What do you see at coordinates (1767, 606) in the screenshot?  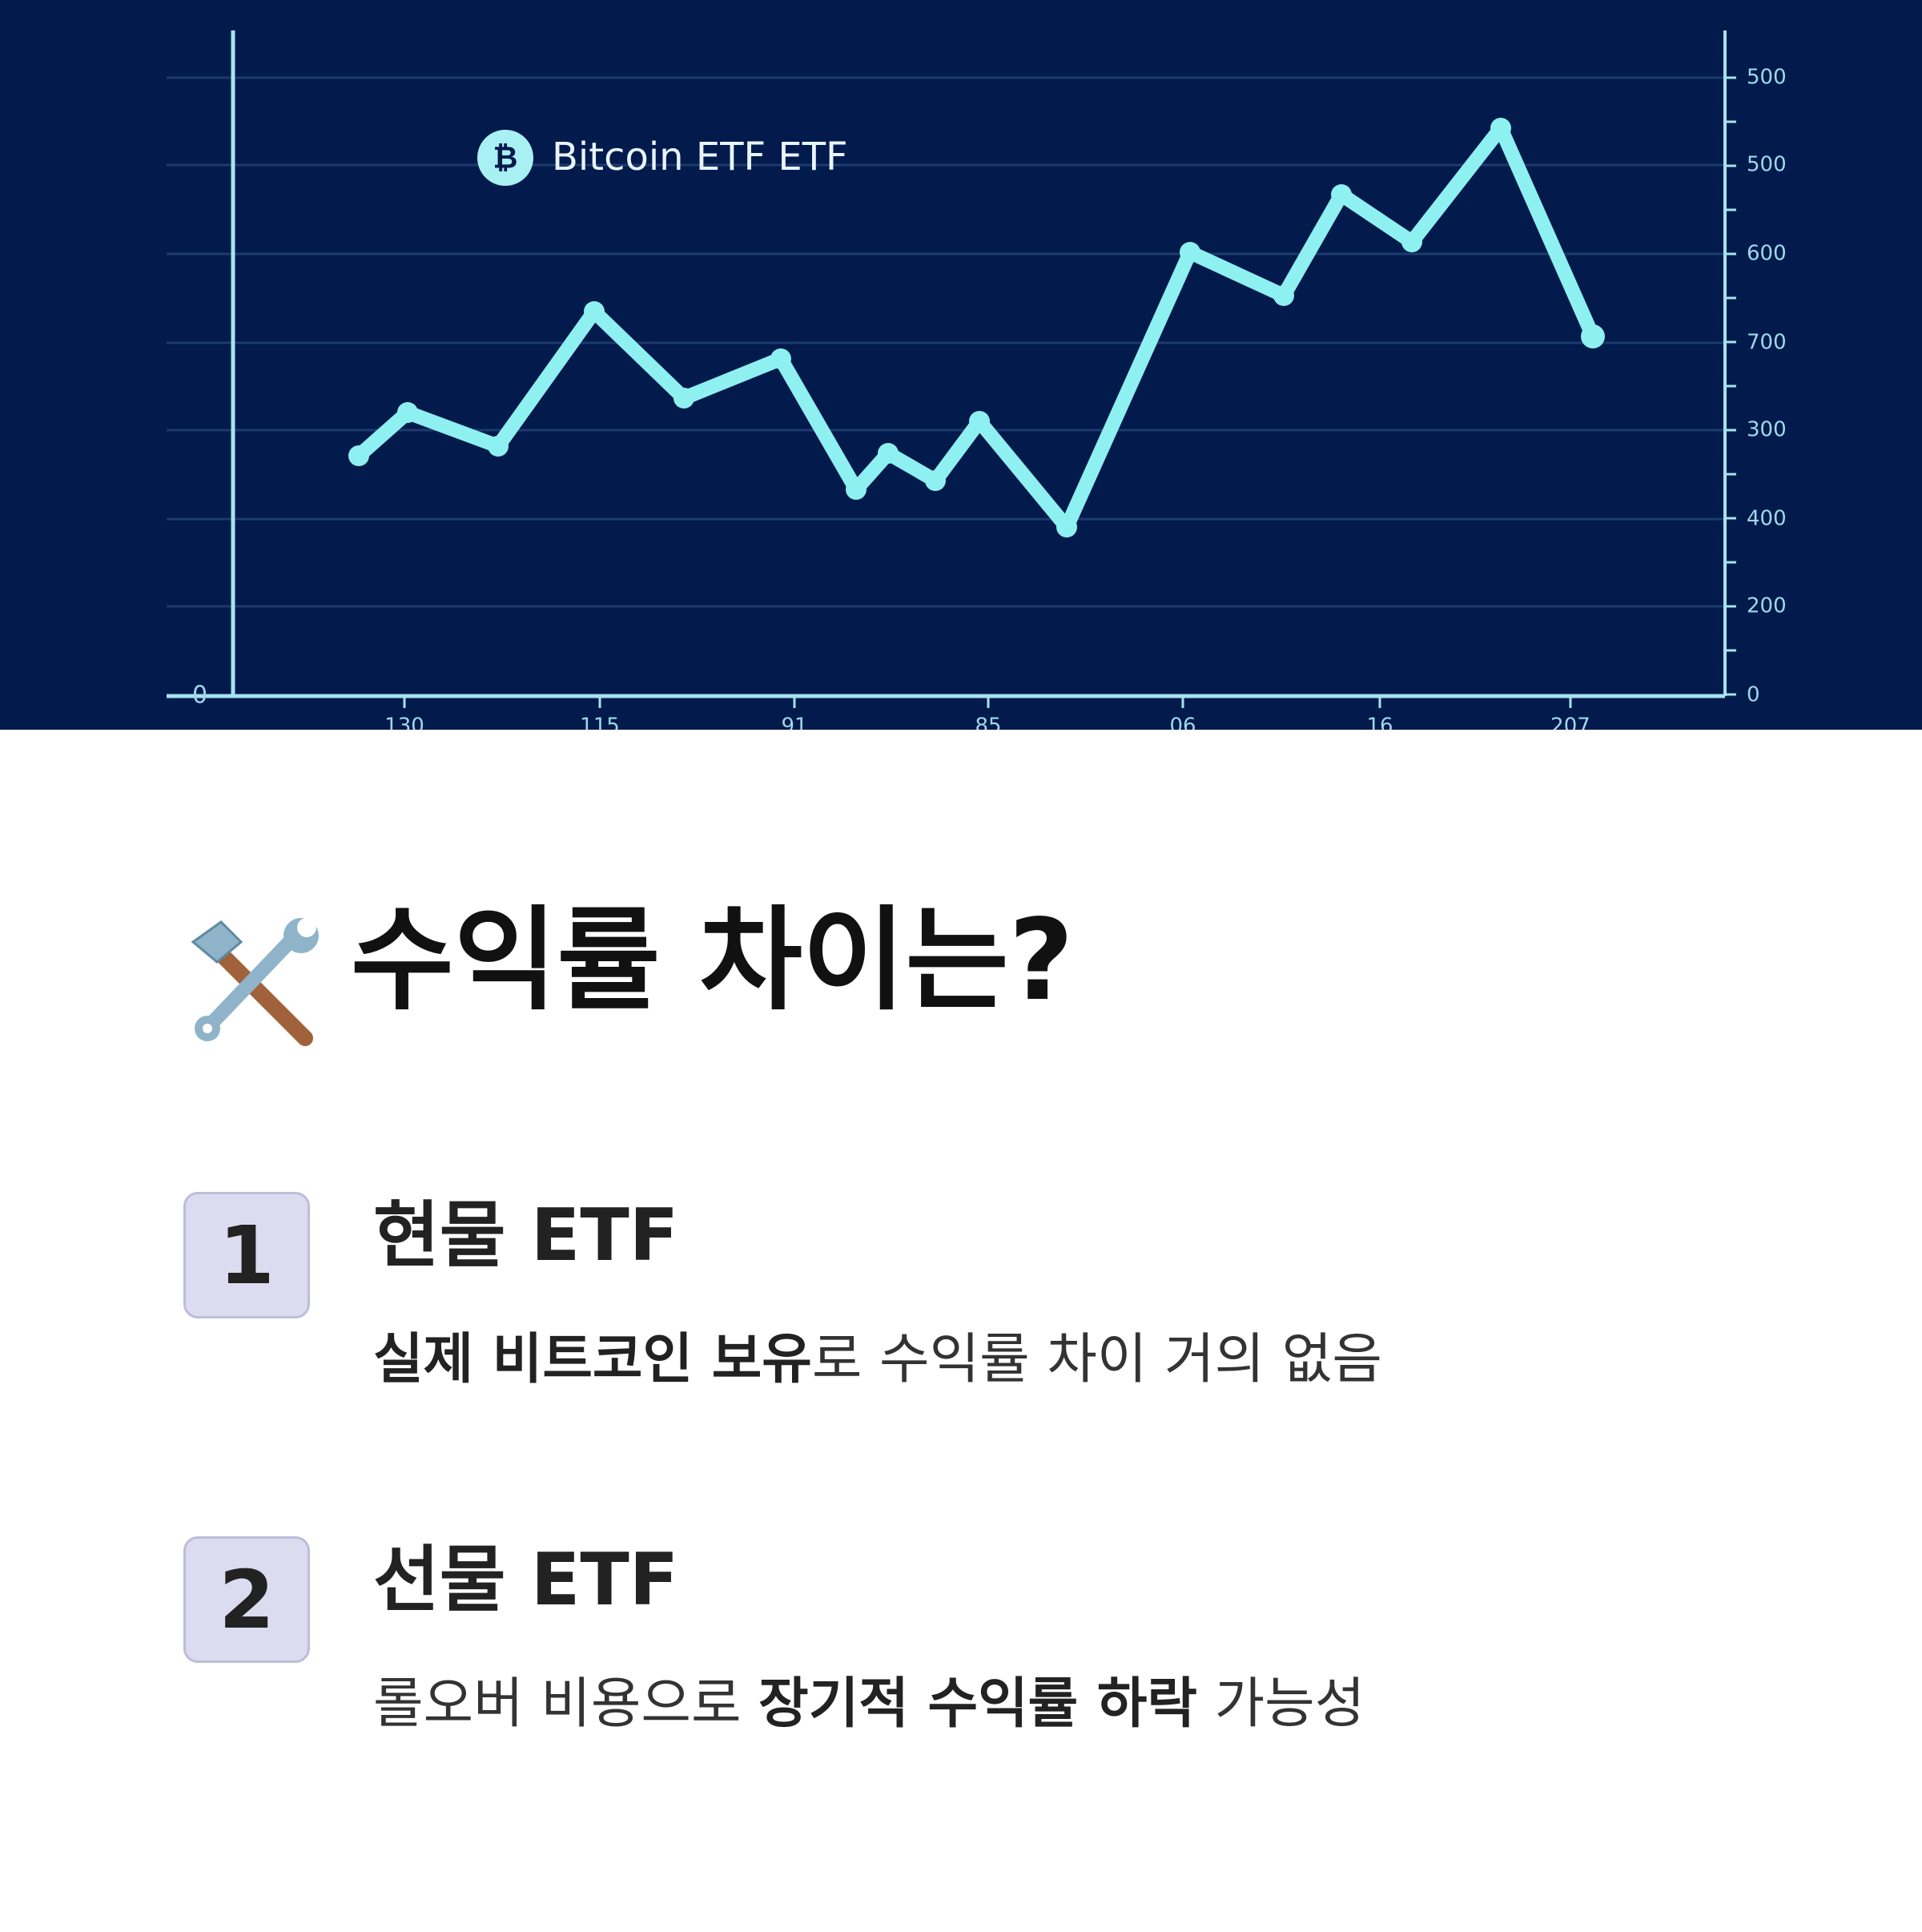 I see `right-label: 200` at bounding box center [1767, 606].